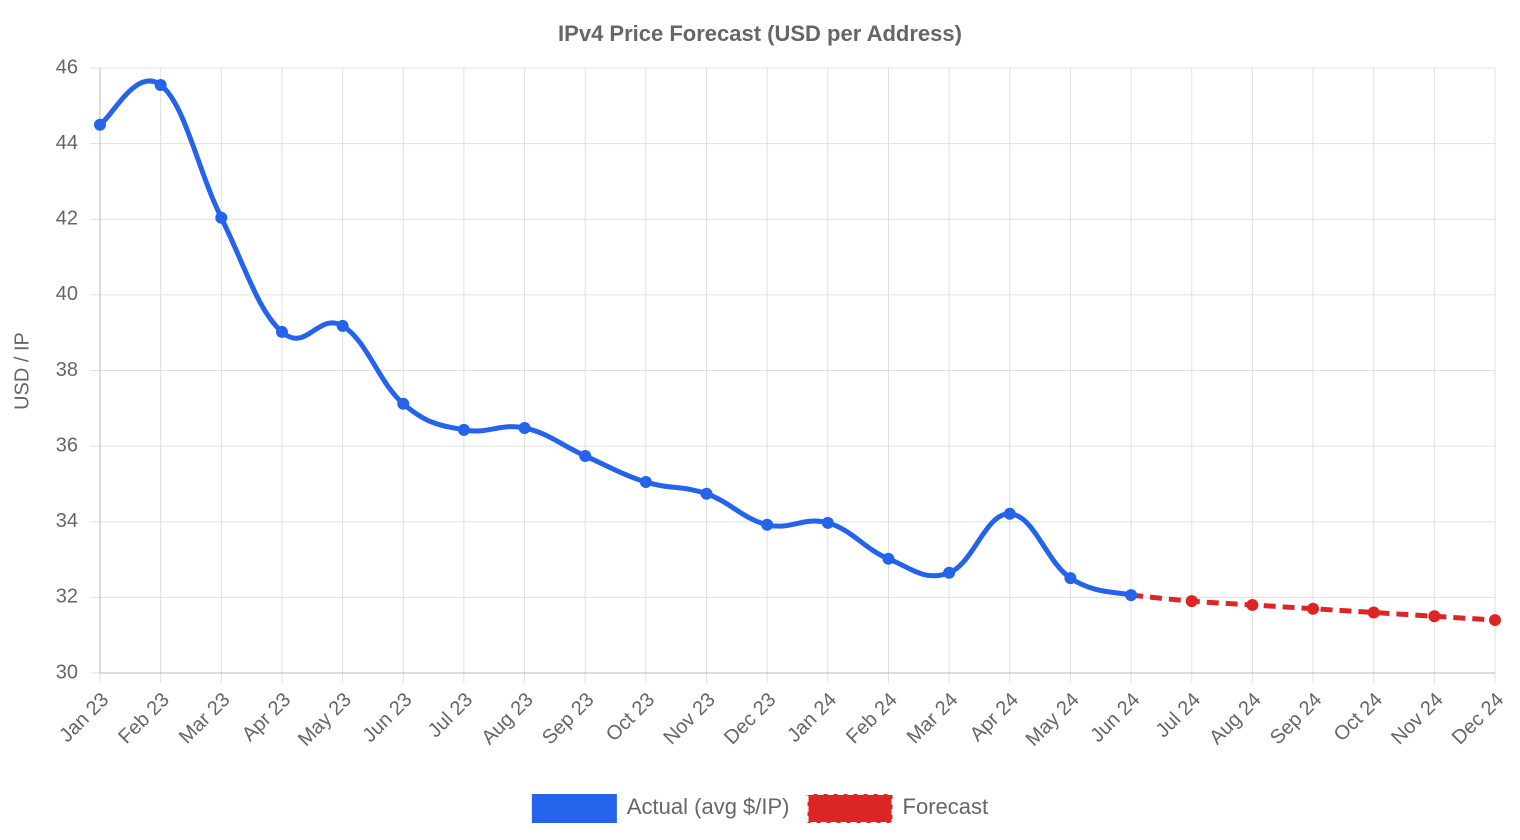  I want to click on x-tick-label: Jan 24, so click(812, 718).